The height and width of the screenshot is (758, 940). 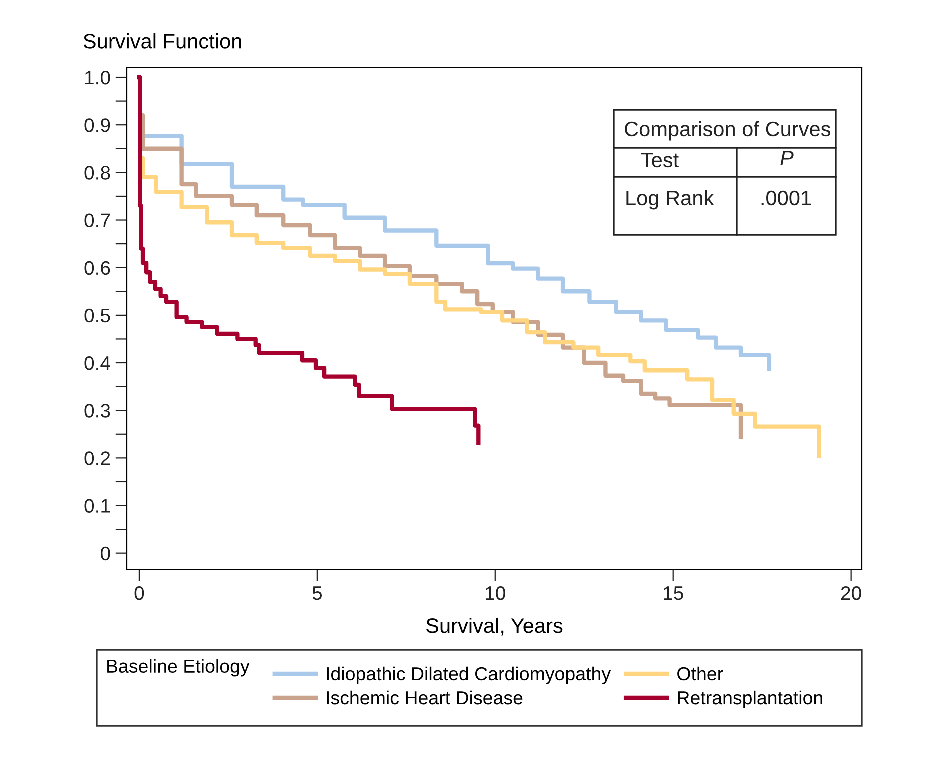 I want to click on legend-label: Retransplantation, so click(x=750, y=699).